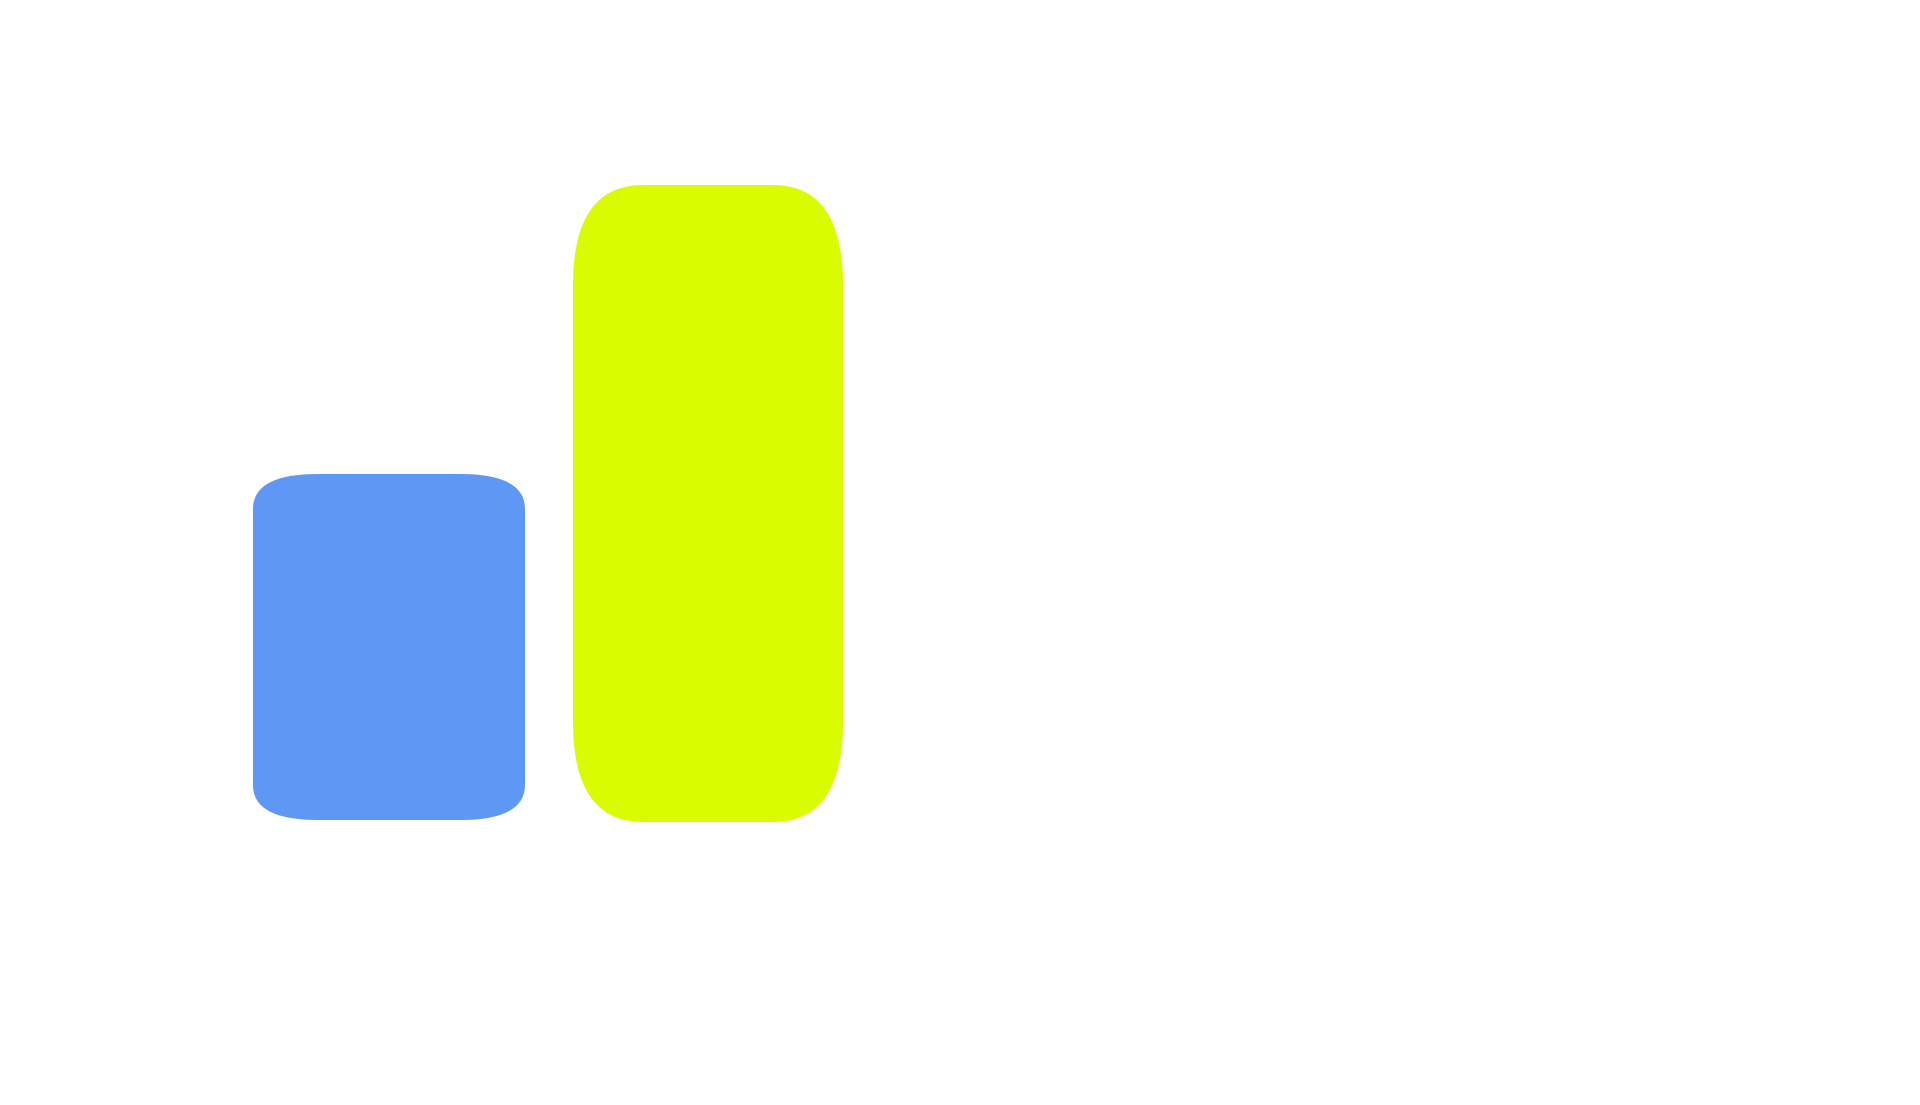 This screenshot has height=1105, width=1920. I want to click on tall-yellow-bar, so click(708, 503).